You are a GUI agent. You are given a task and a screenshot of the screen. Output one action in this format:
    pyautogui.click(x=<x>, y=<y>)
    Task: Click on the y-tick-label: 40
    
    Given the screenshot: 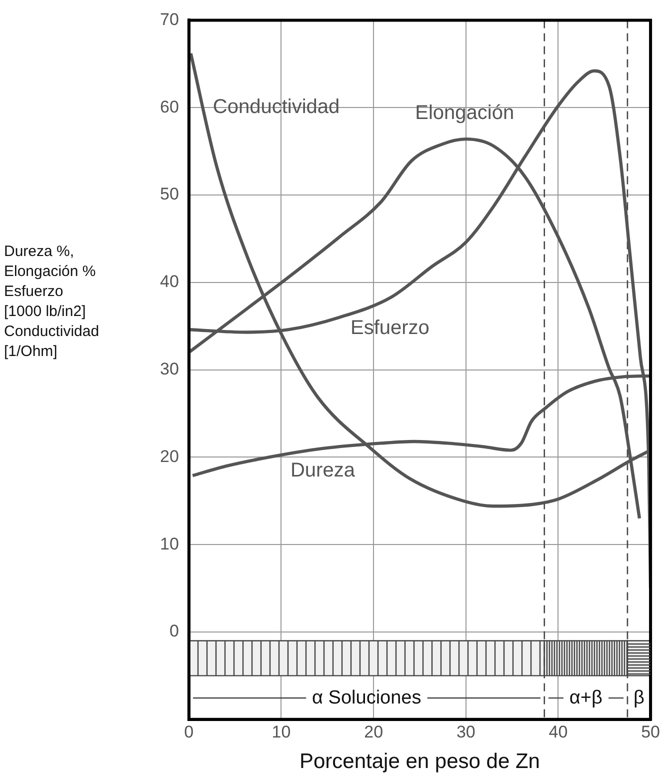 What is the action you would take?
    pyautogui.click(x=169, y=282)
    